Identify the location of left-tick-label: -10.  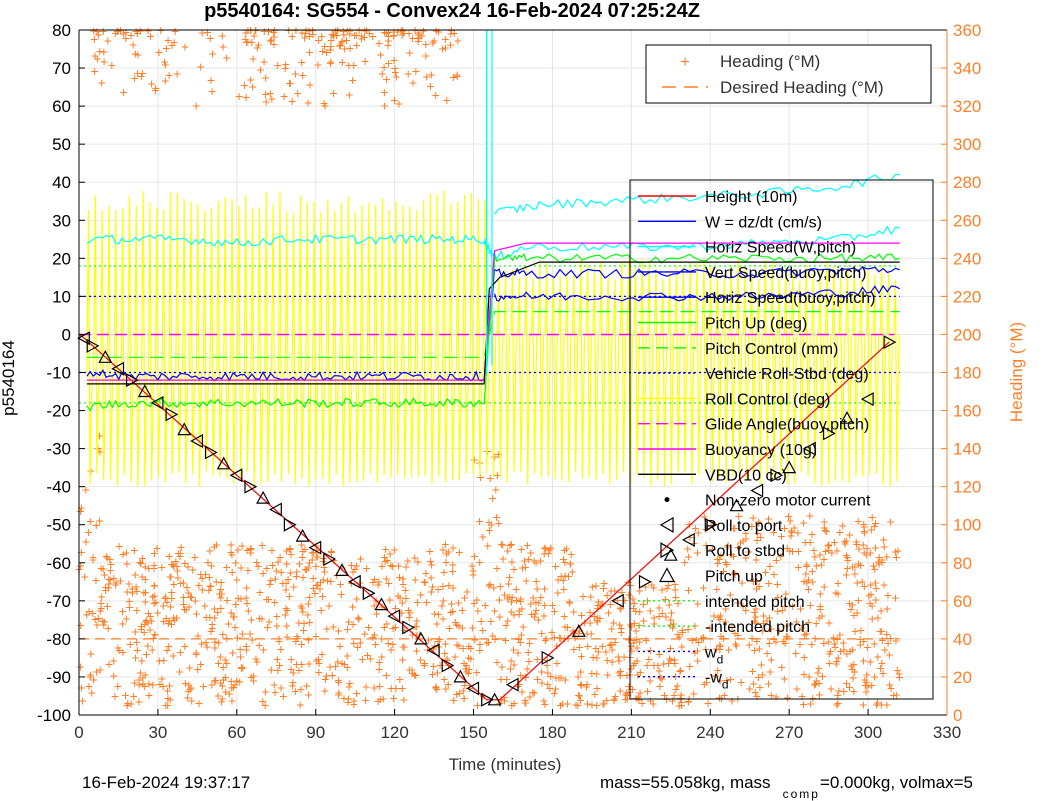
(58, 373).